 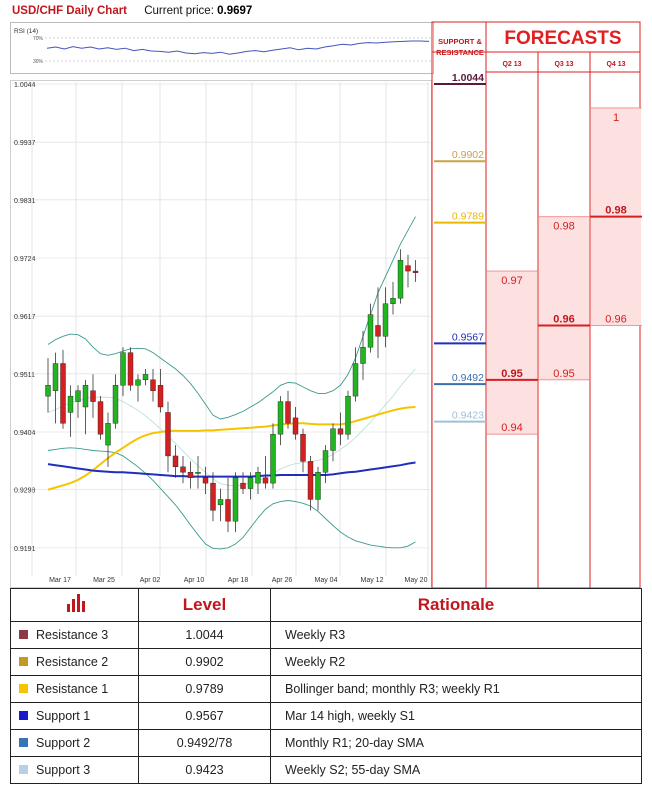 I want to click on current-price-label: Current price:, so click(x=179, y=11).